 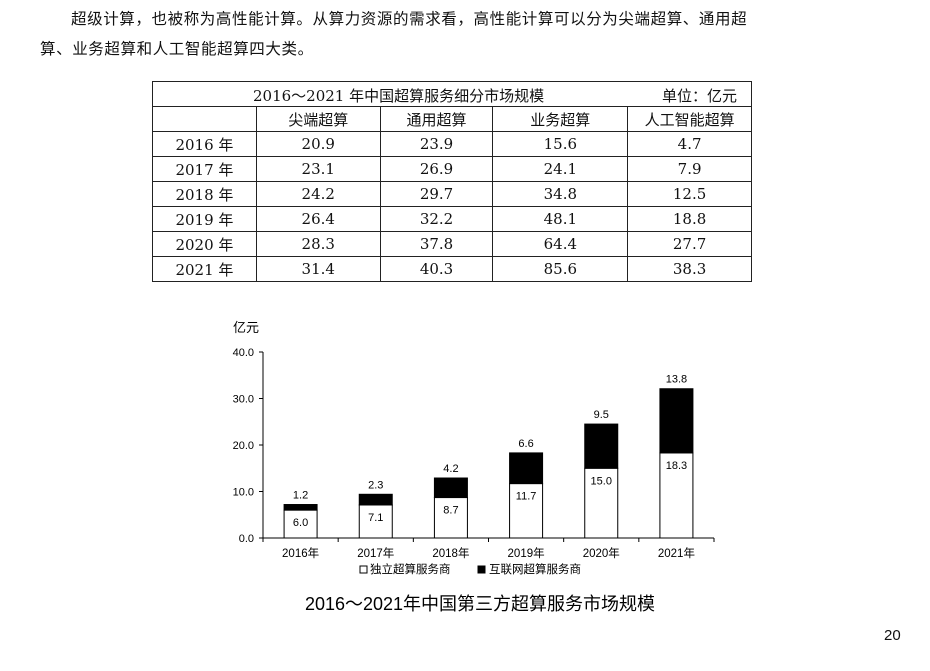 I want to click on table-unit: 单位：亿元, so click(x=699, y=96).